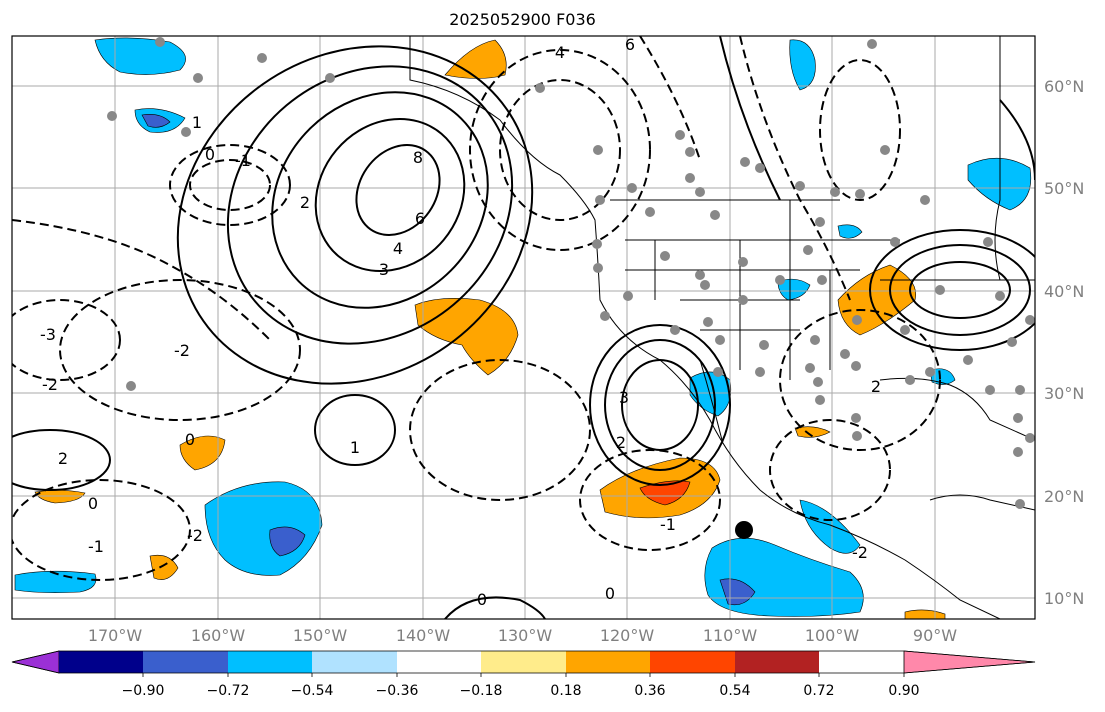 The height and width of the screenshot is (712, 1105). I want to click on shade-blue-canada, so click(802, 65).